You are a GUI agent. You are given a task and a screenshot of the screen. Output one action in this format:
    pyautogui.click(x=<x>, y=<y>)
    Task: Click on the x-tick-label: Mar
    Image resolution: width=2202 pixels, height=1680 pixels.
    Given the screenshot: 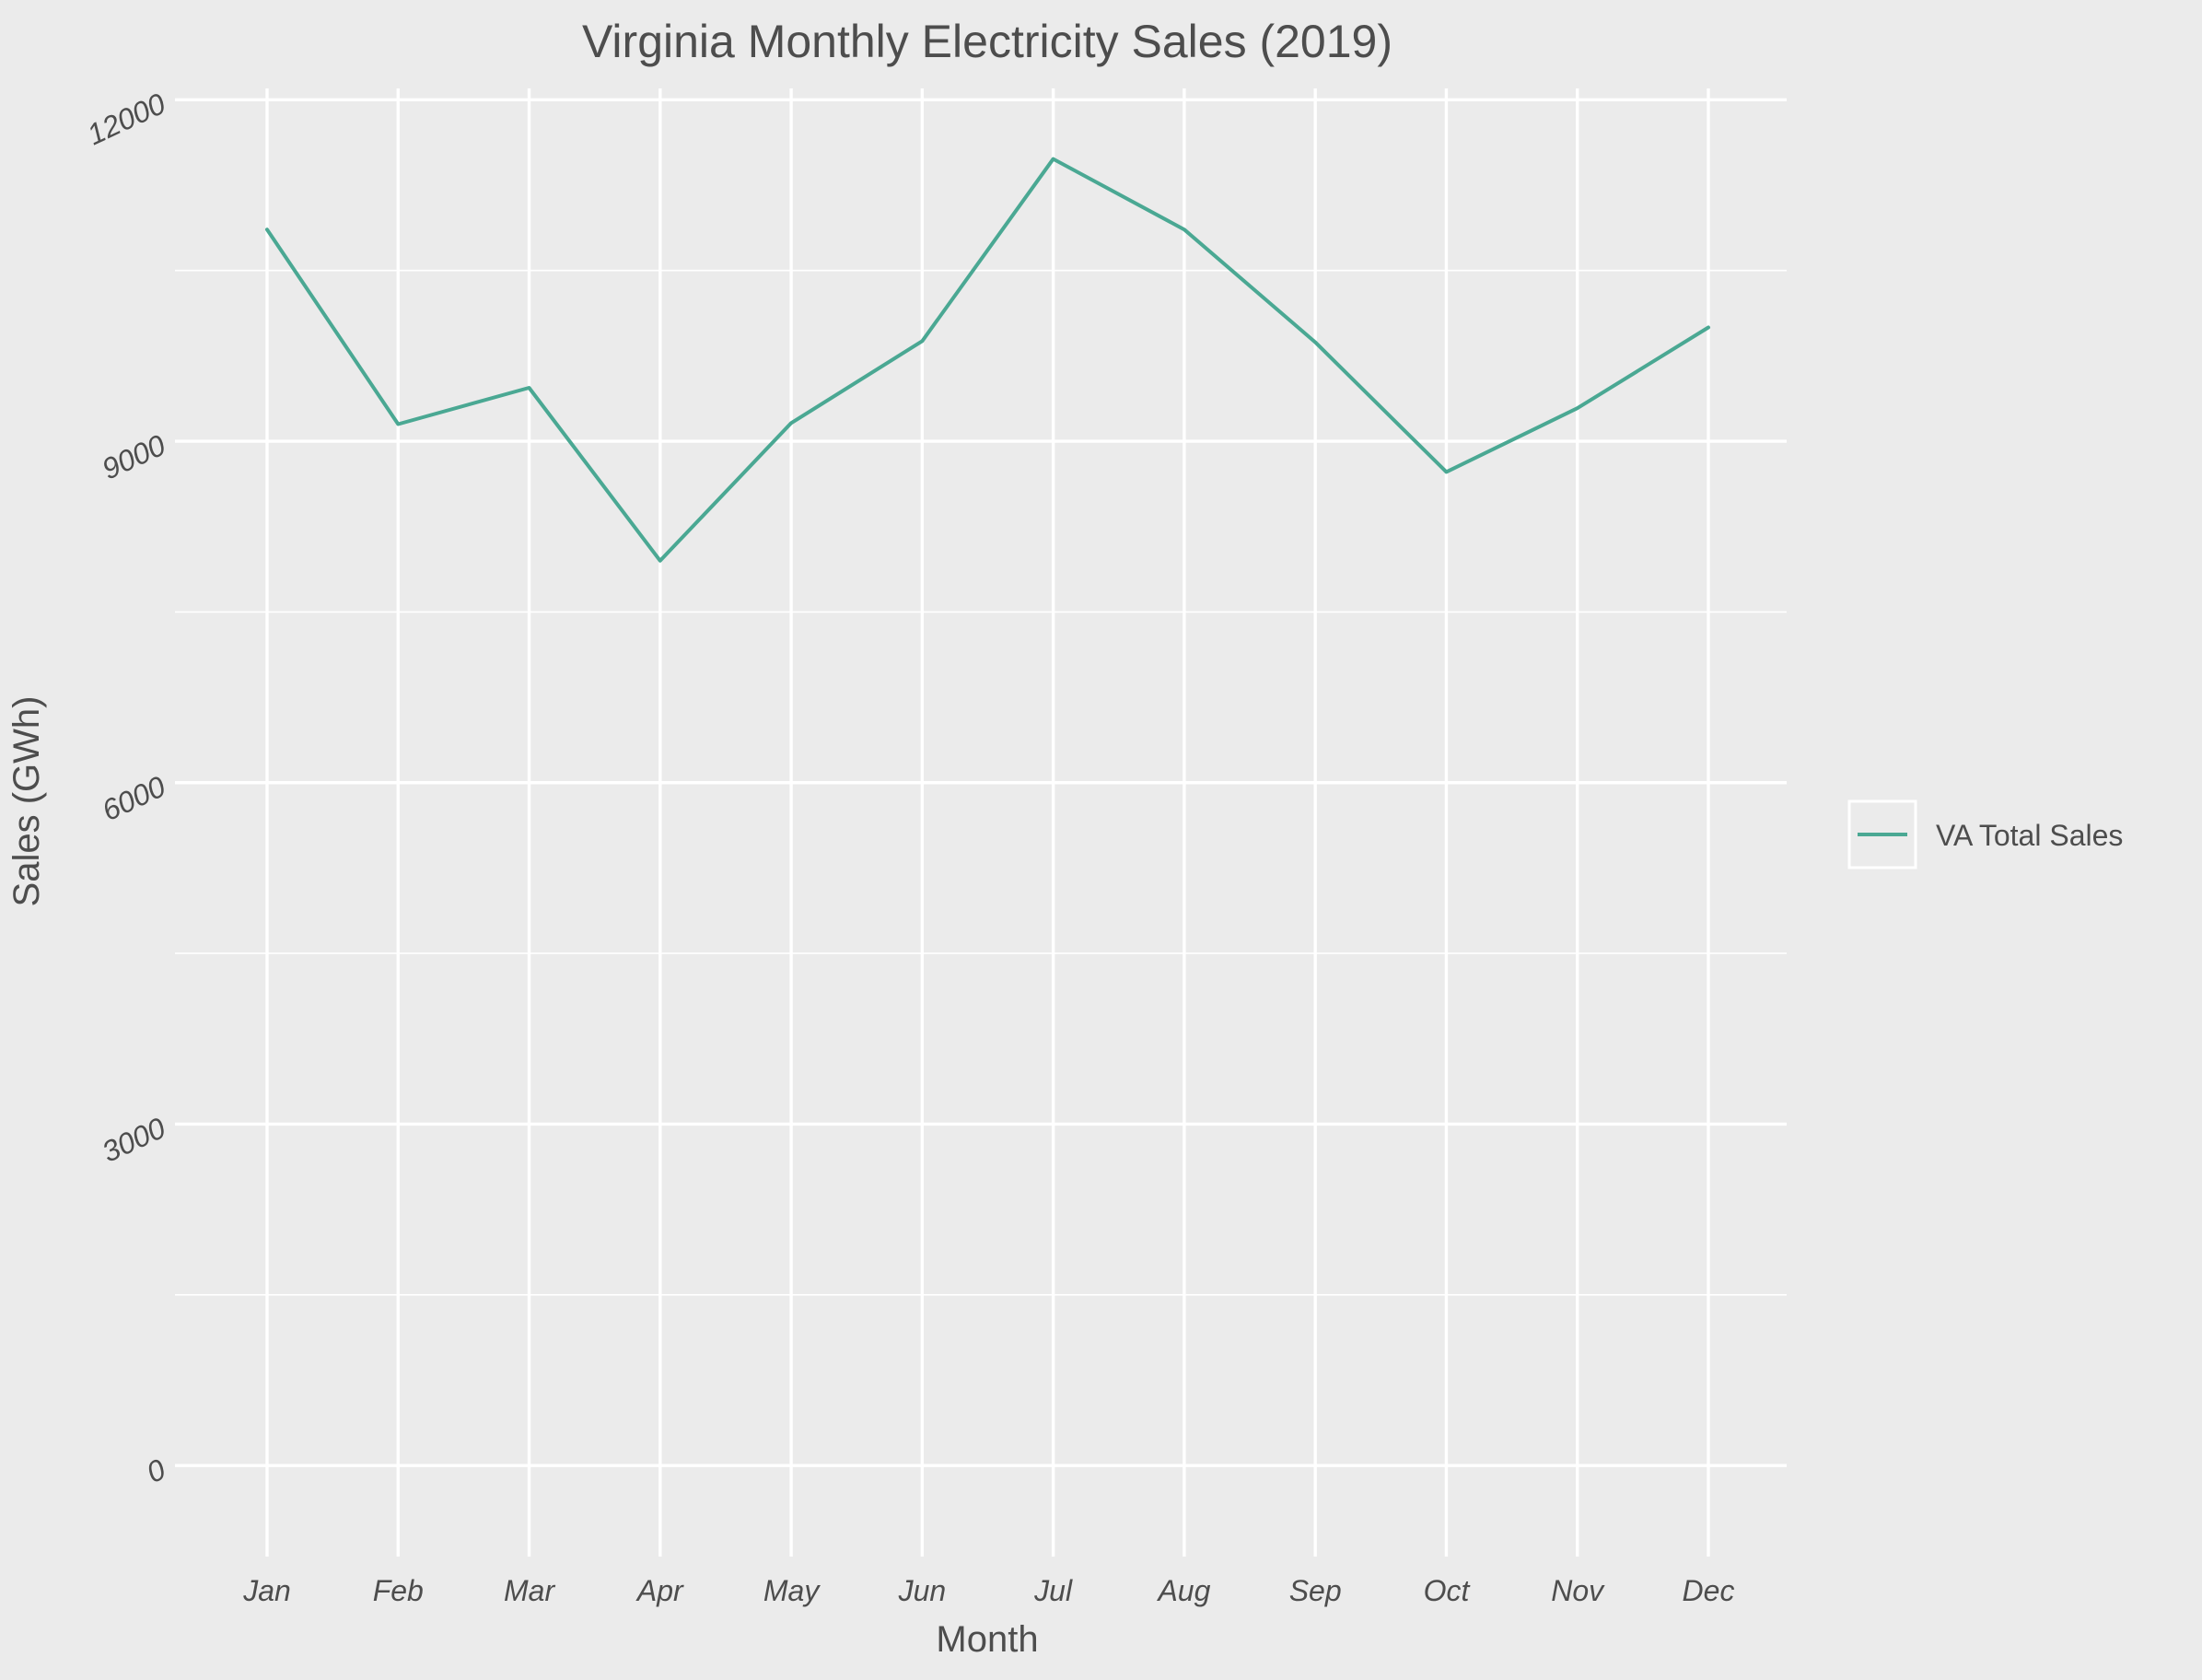 What is the action you would take?
    pyautogui.click(x=529, y=1590)
    